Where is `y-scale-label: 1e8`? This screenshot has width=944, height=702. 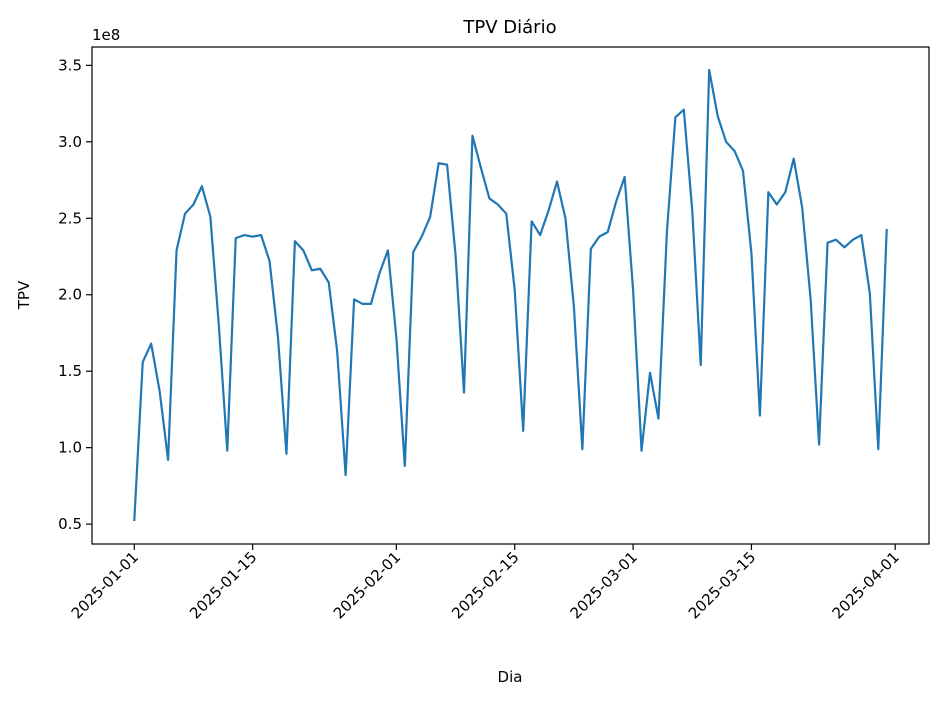 y-scale-label: 1e8 is located at coordinates (106, 35).